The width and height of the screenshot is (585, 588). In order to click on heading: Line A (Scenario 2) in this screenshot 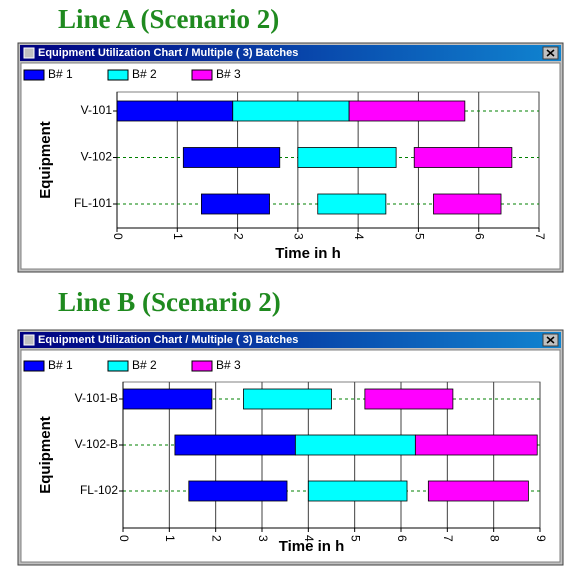, I will do `click(168, 19)`.